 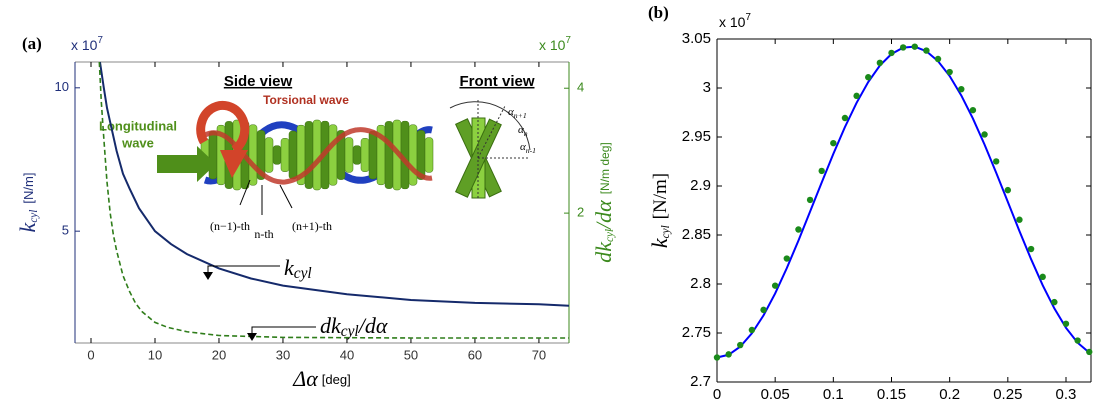 I want to click on panel-label: (a), so click(x=32, y=43).